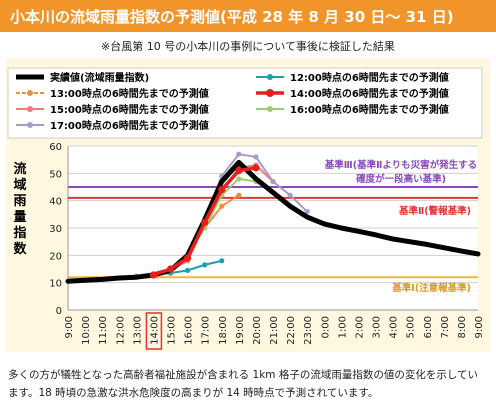 The height and width of the screenshot is (408, 496). What do you see at coordinates (129, 125) in the screenshot?
I see `legend-label-6: 17:00時点の6時間先までの予測値` at bounding box center [129, 125].